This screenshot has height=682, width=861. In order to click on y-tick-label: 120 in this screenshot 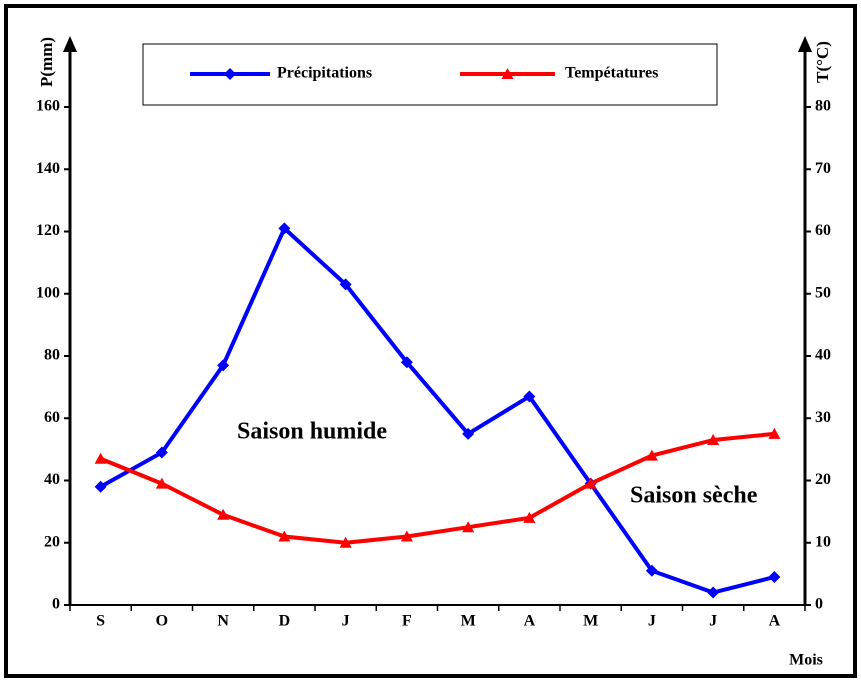, I will do `click(48, 230)`.